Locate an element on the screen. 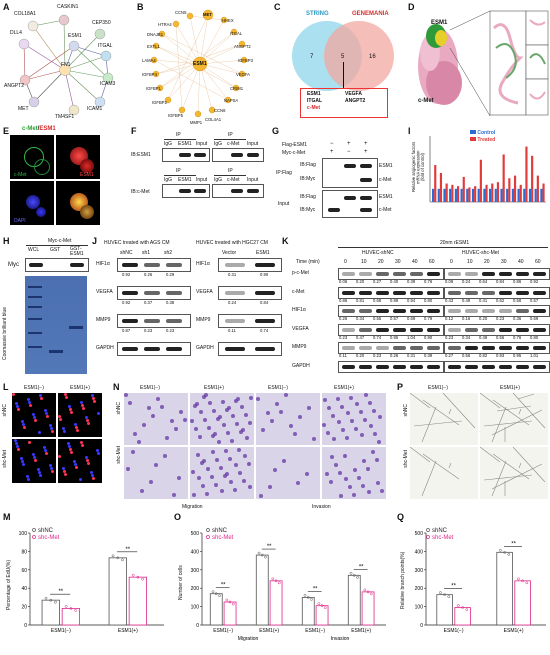 Image resolution: width=550 pixels, height=655 pixels. k-val-b-1-1: 0.49 is located at coordinates (466, 300).